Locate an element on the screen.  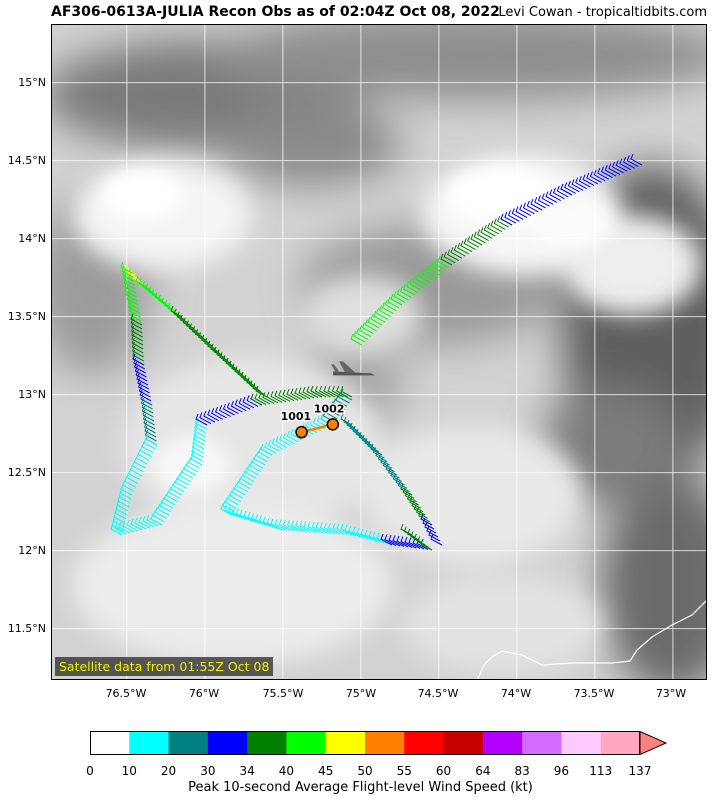
lon-label: 73°W is located at coordinates (671, 693).